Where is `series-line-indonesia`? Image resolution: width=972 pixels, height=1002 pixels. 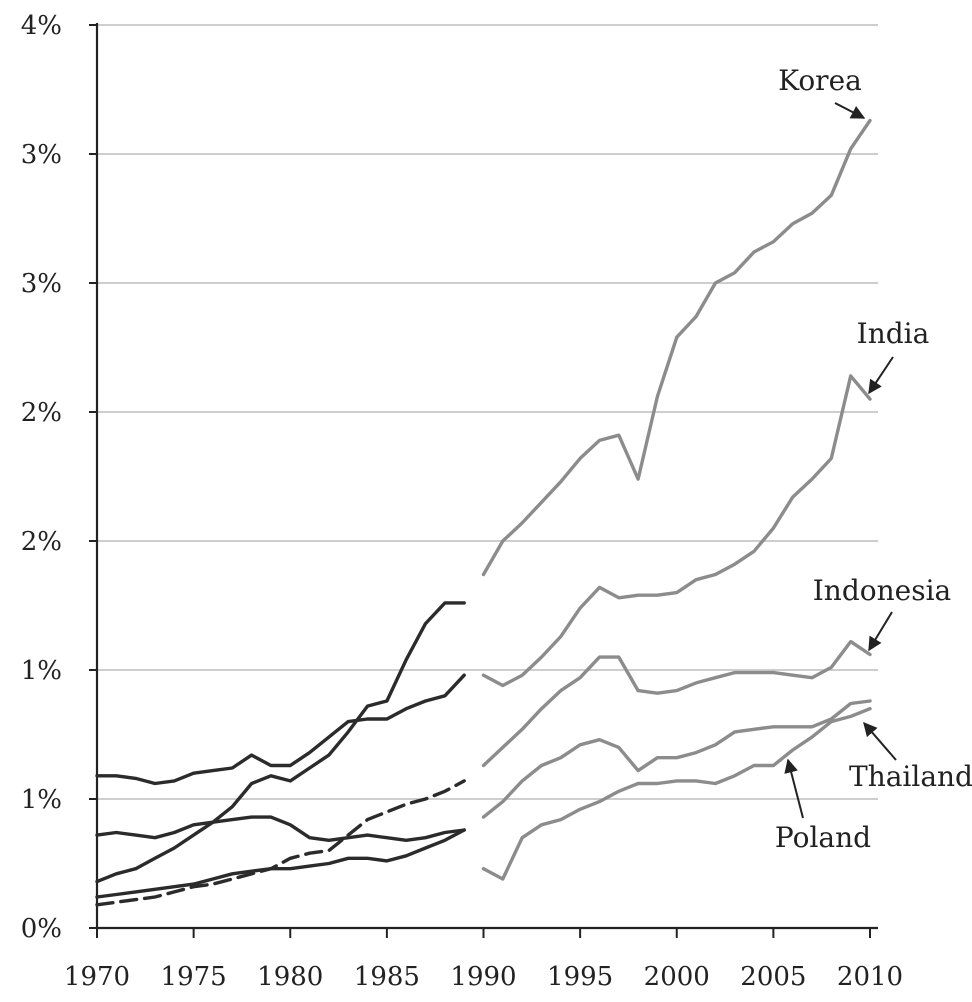 series-line-indonesia is located at coordinates (676, 703).